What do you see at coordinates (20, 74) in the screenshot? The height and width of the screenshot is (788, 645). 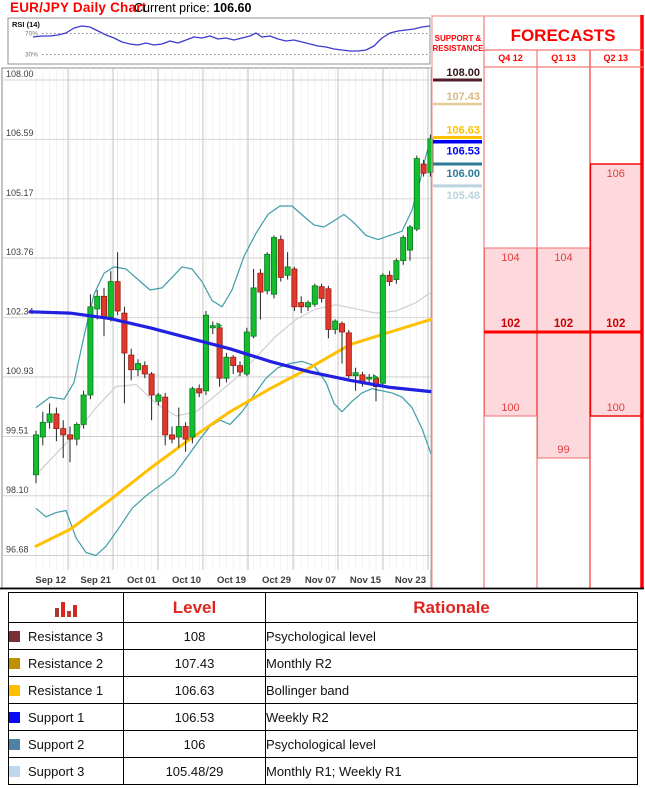 I see `y-axis-label: 108.00` at bounding box center [20, 74].